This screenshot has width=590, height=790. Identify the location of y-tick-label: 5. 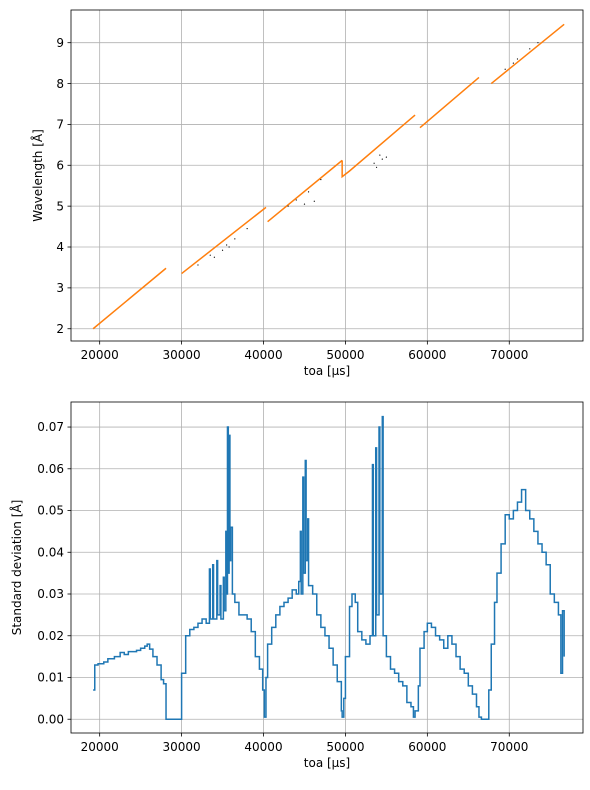
(60, 206).